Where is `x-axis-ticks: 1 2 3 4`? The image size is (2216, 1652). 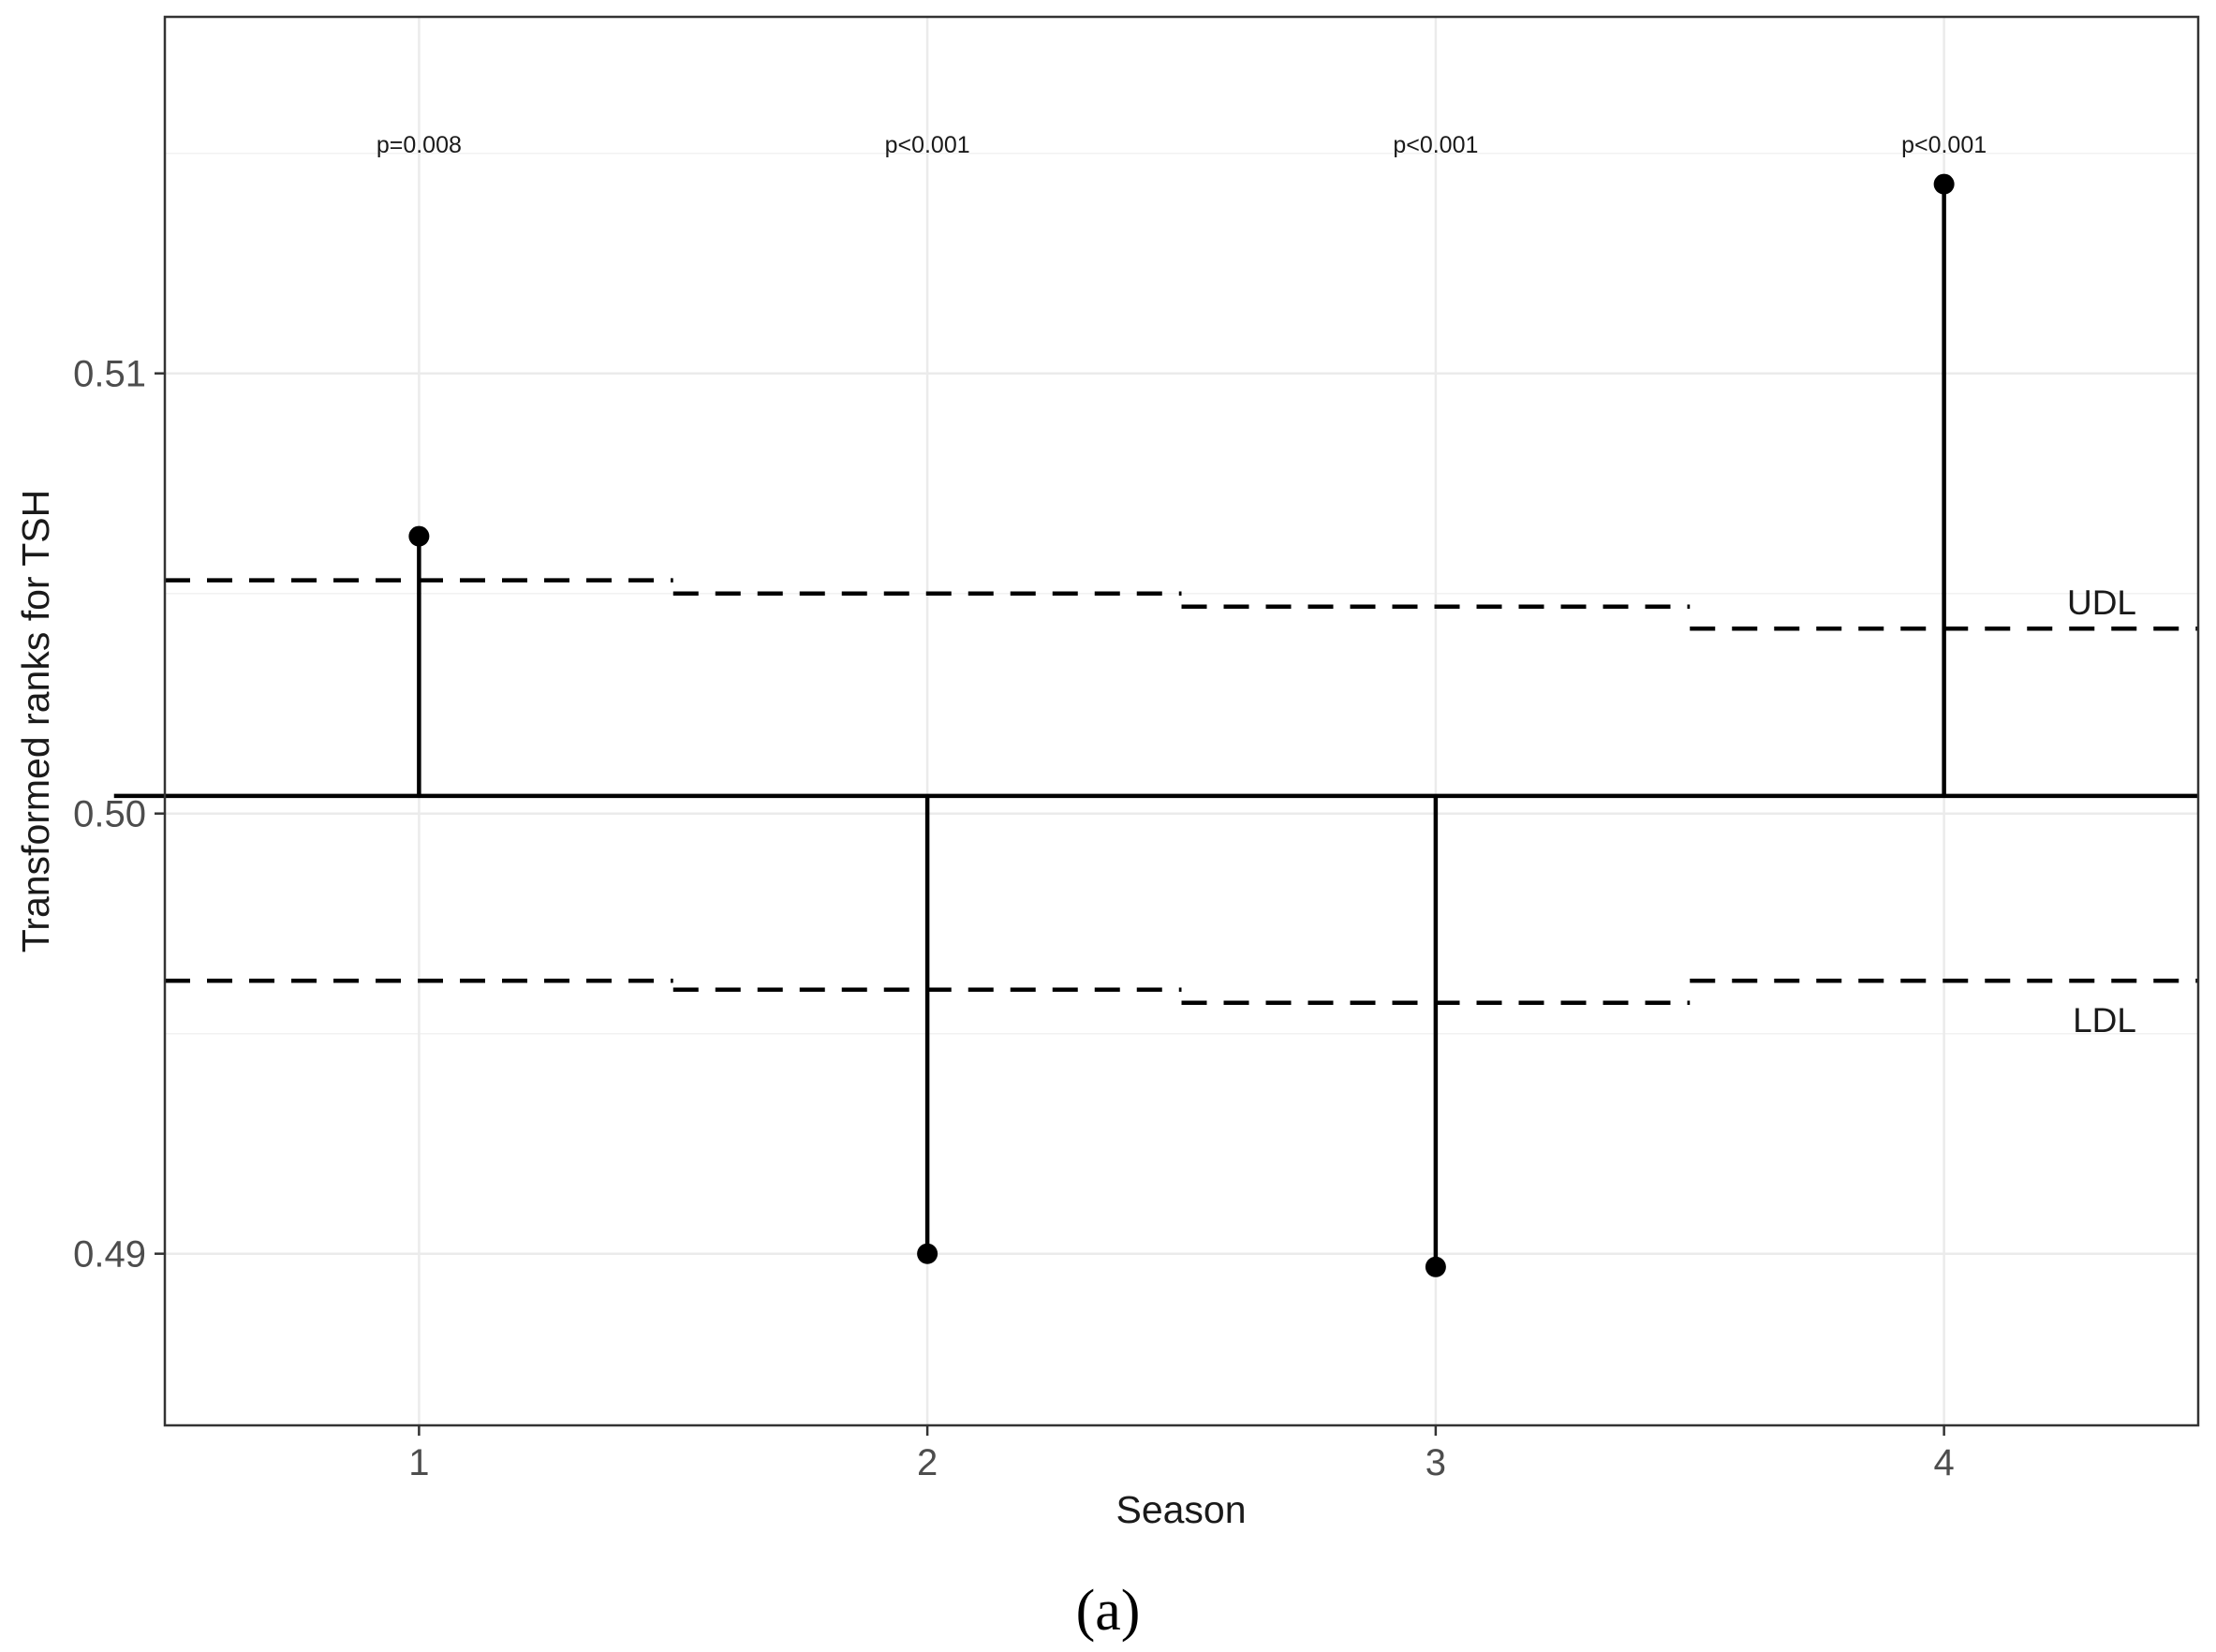
x-axis-ticks: 1 2 3 4 is located at coordinates (1181, 1454).